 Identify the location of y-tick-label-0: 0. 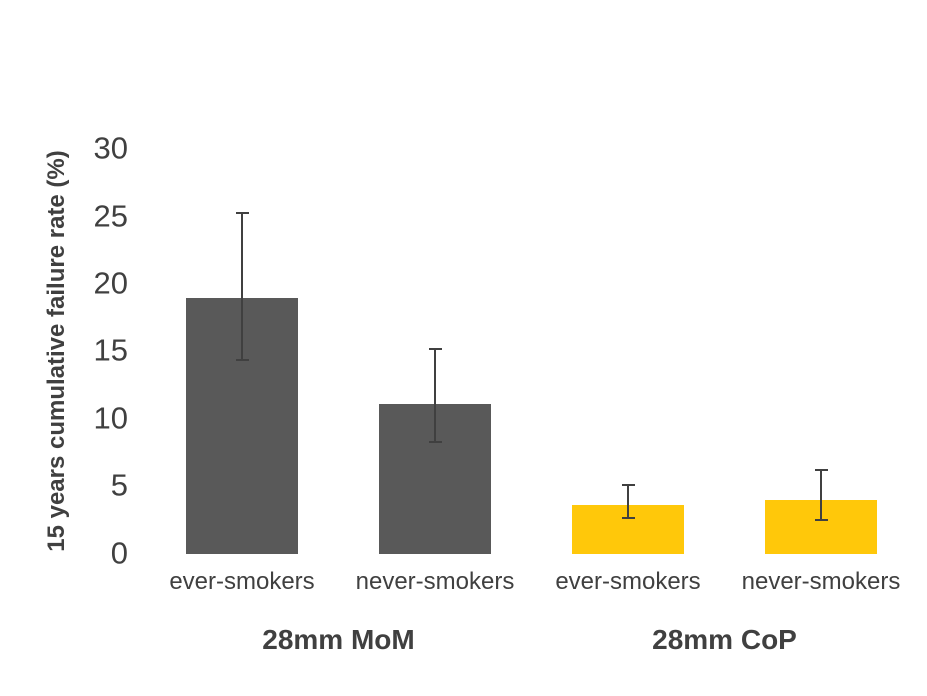
(119, 552).